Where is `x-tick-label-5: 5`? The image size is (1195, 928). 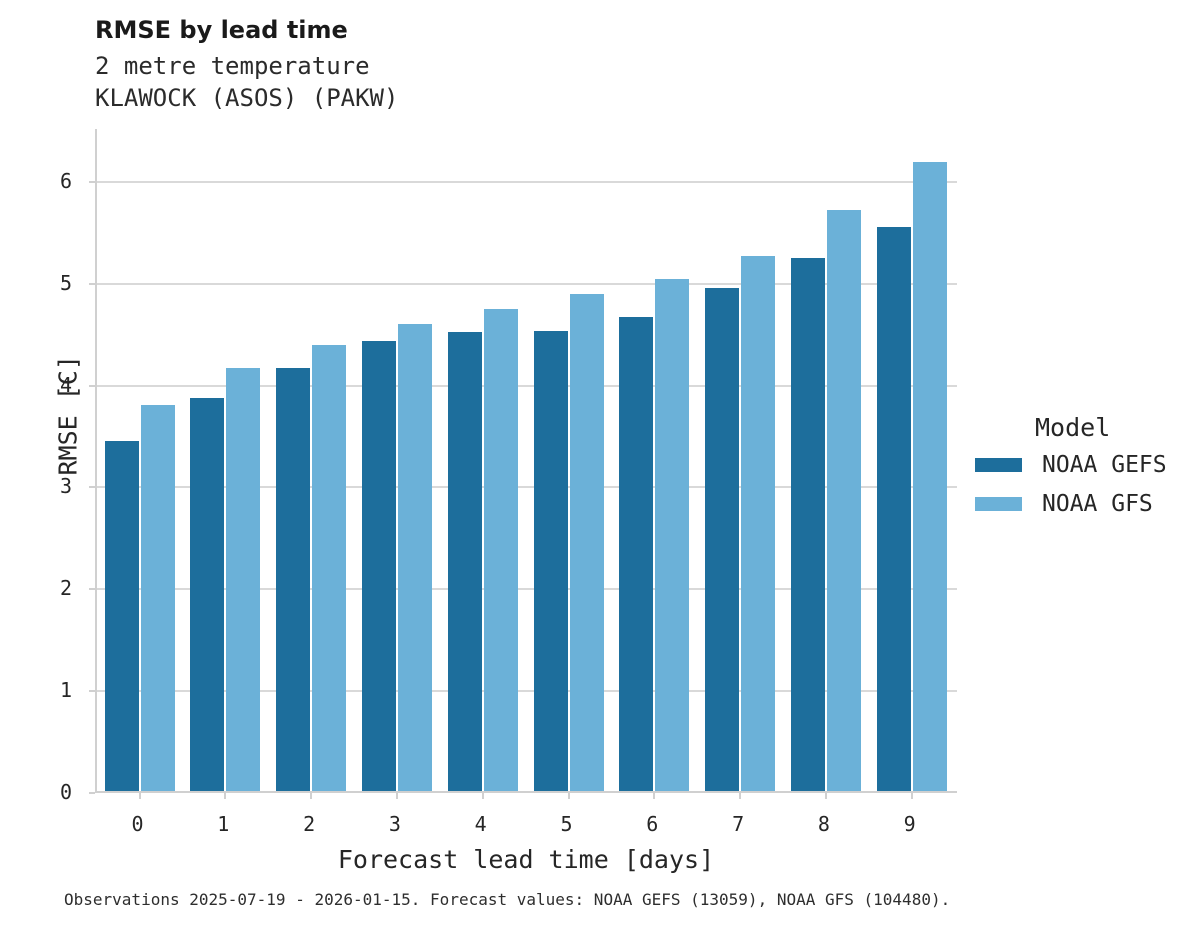
x-tick-label-5: 5 is located at coordinates (566, 824).